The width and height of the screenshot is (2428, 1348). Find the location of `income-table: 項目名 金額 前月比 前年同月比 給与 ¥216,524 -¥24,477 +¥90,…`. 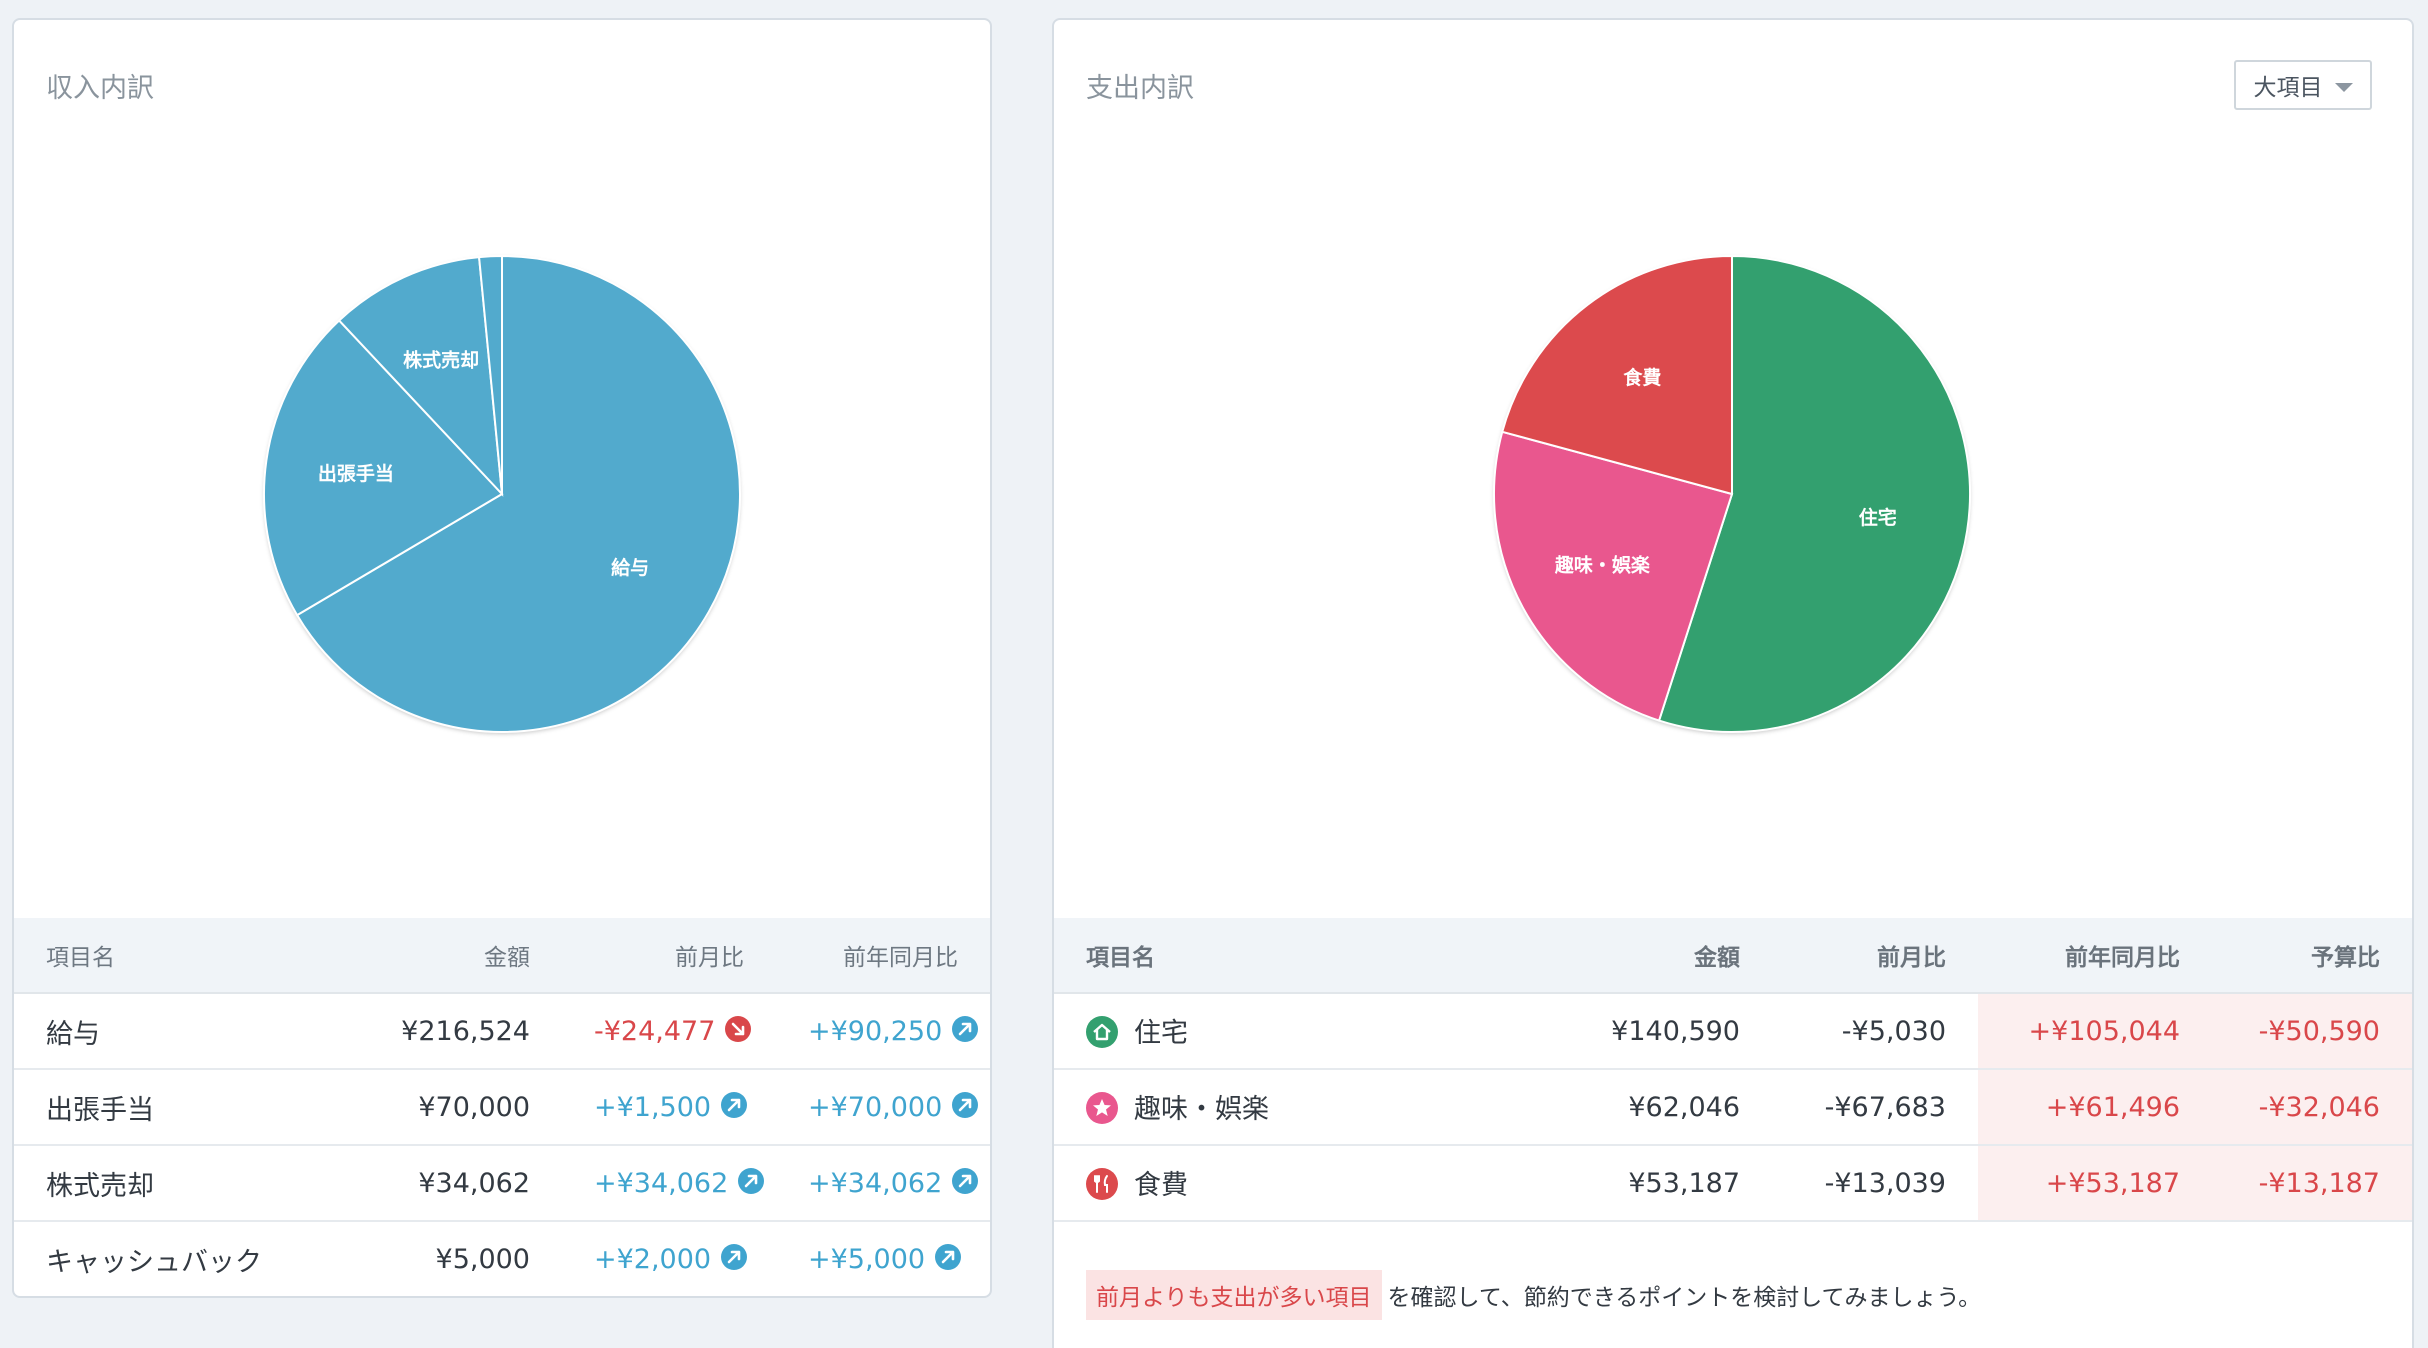

income-table: 項目名 金額 前月比 前年同月比 給与 ¥216,524 -¥24,477 +¥90,… is located at coordinates (502, 1107).